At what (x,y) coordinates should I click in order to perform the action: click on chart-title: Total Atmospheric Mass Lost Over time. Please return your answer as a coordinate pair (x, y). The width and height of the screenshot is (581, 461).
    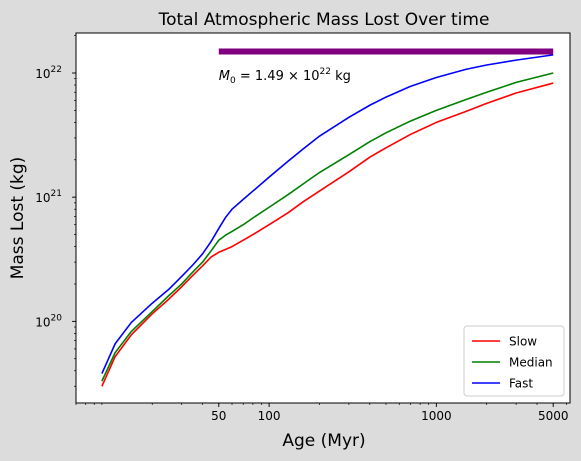
    Looking at the image, I should click on (324, 20).